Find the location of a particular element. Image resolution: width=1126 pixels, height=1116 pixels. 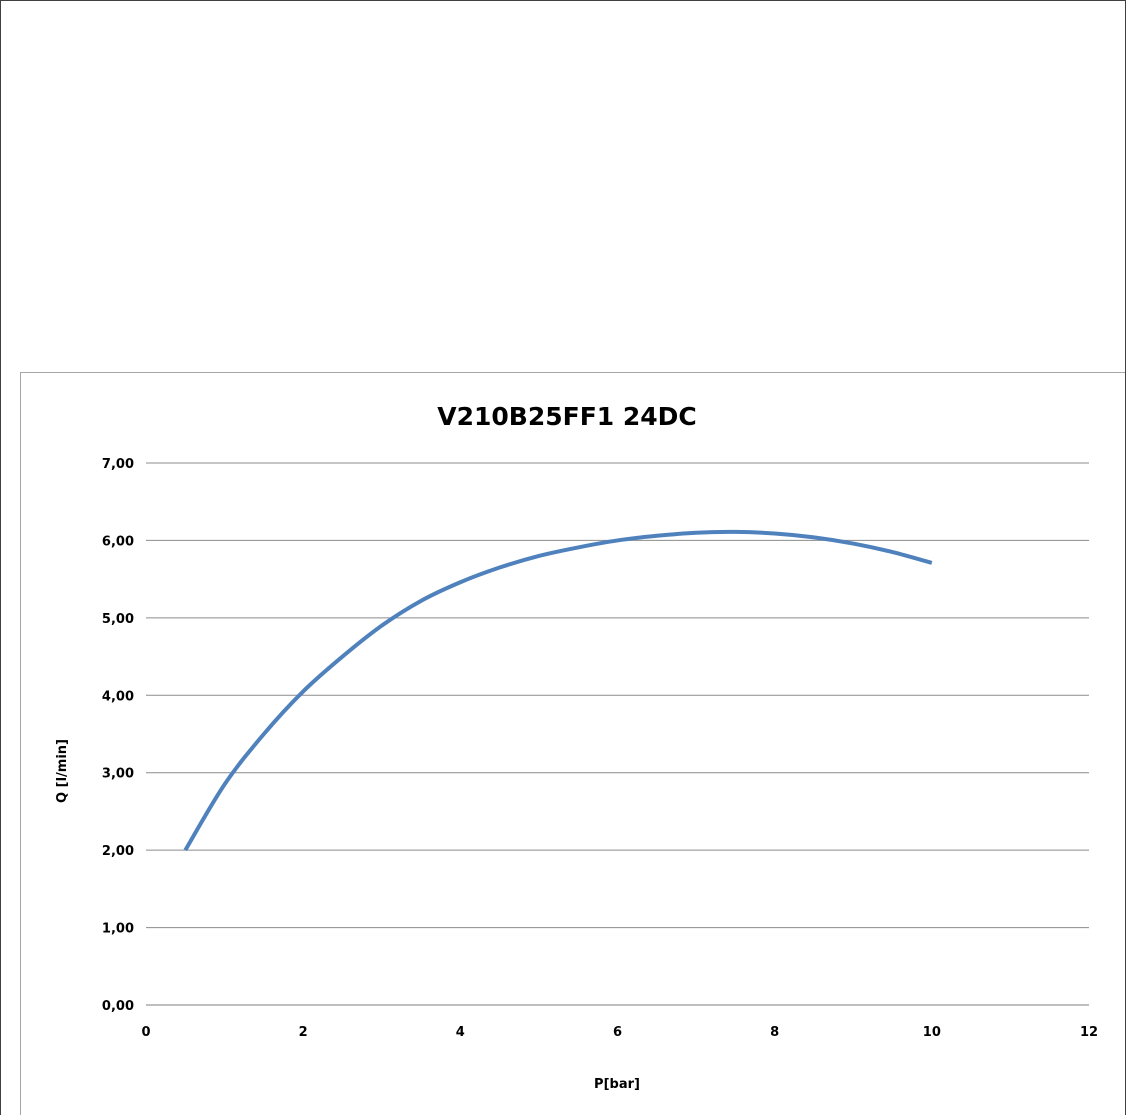

y-tick-label: 1,00 is located at coordinates (118, 929).